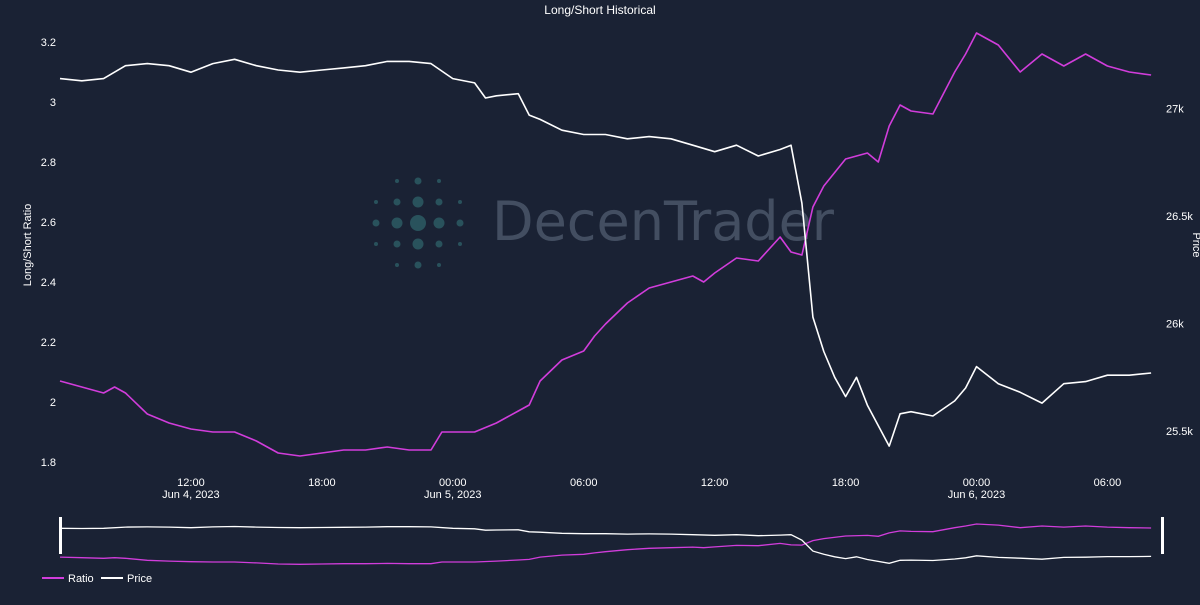 This screenshot has height=605, width=1200. Describe the element at coordinates (599, 10) in the screenshot. I see `chart-title: Long/Short Historical` at that location.